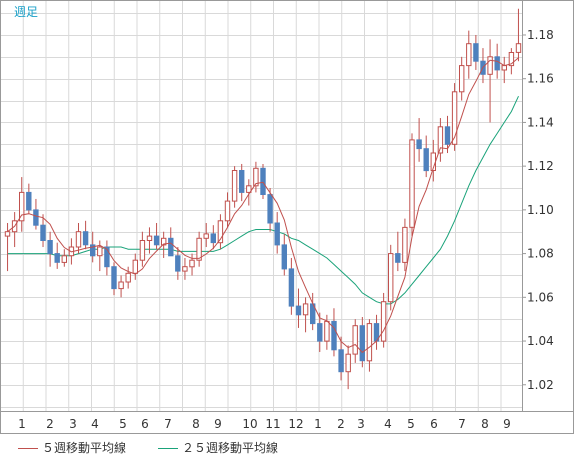 Image resolution: width=574 pixels, height=466 pixels. What do you see at coordinates (84, 448) in the screenshot?
I see `legend-label-ma5: ５週移動平均線` at bounding box center [84, 448].